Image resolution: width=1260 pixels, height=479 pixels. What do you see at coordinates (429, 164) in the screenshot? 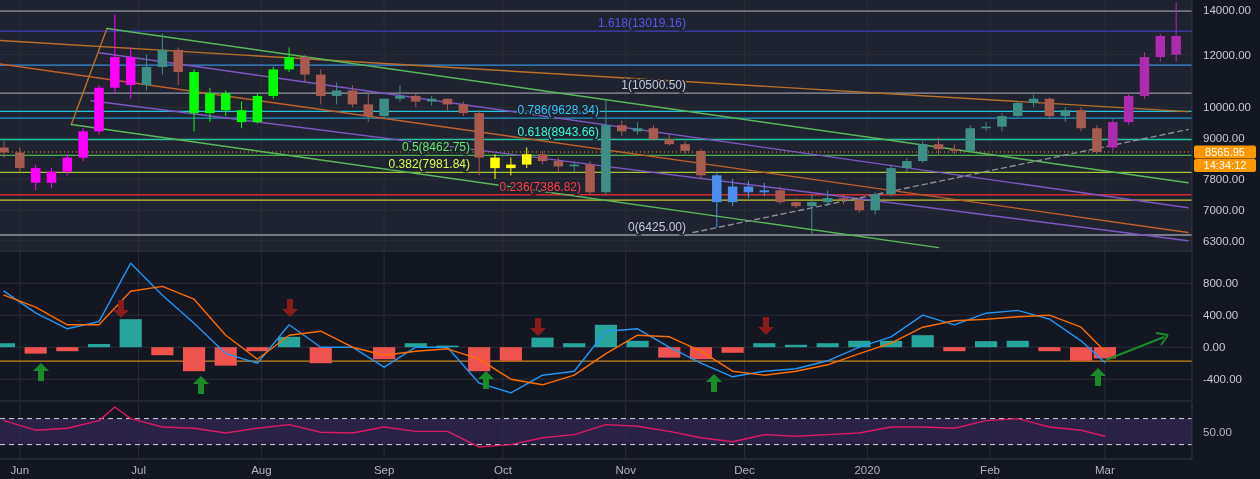
I see `ref-line-label: 0.382(7981.84)` at bounding box center [429, 164].